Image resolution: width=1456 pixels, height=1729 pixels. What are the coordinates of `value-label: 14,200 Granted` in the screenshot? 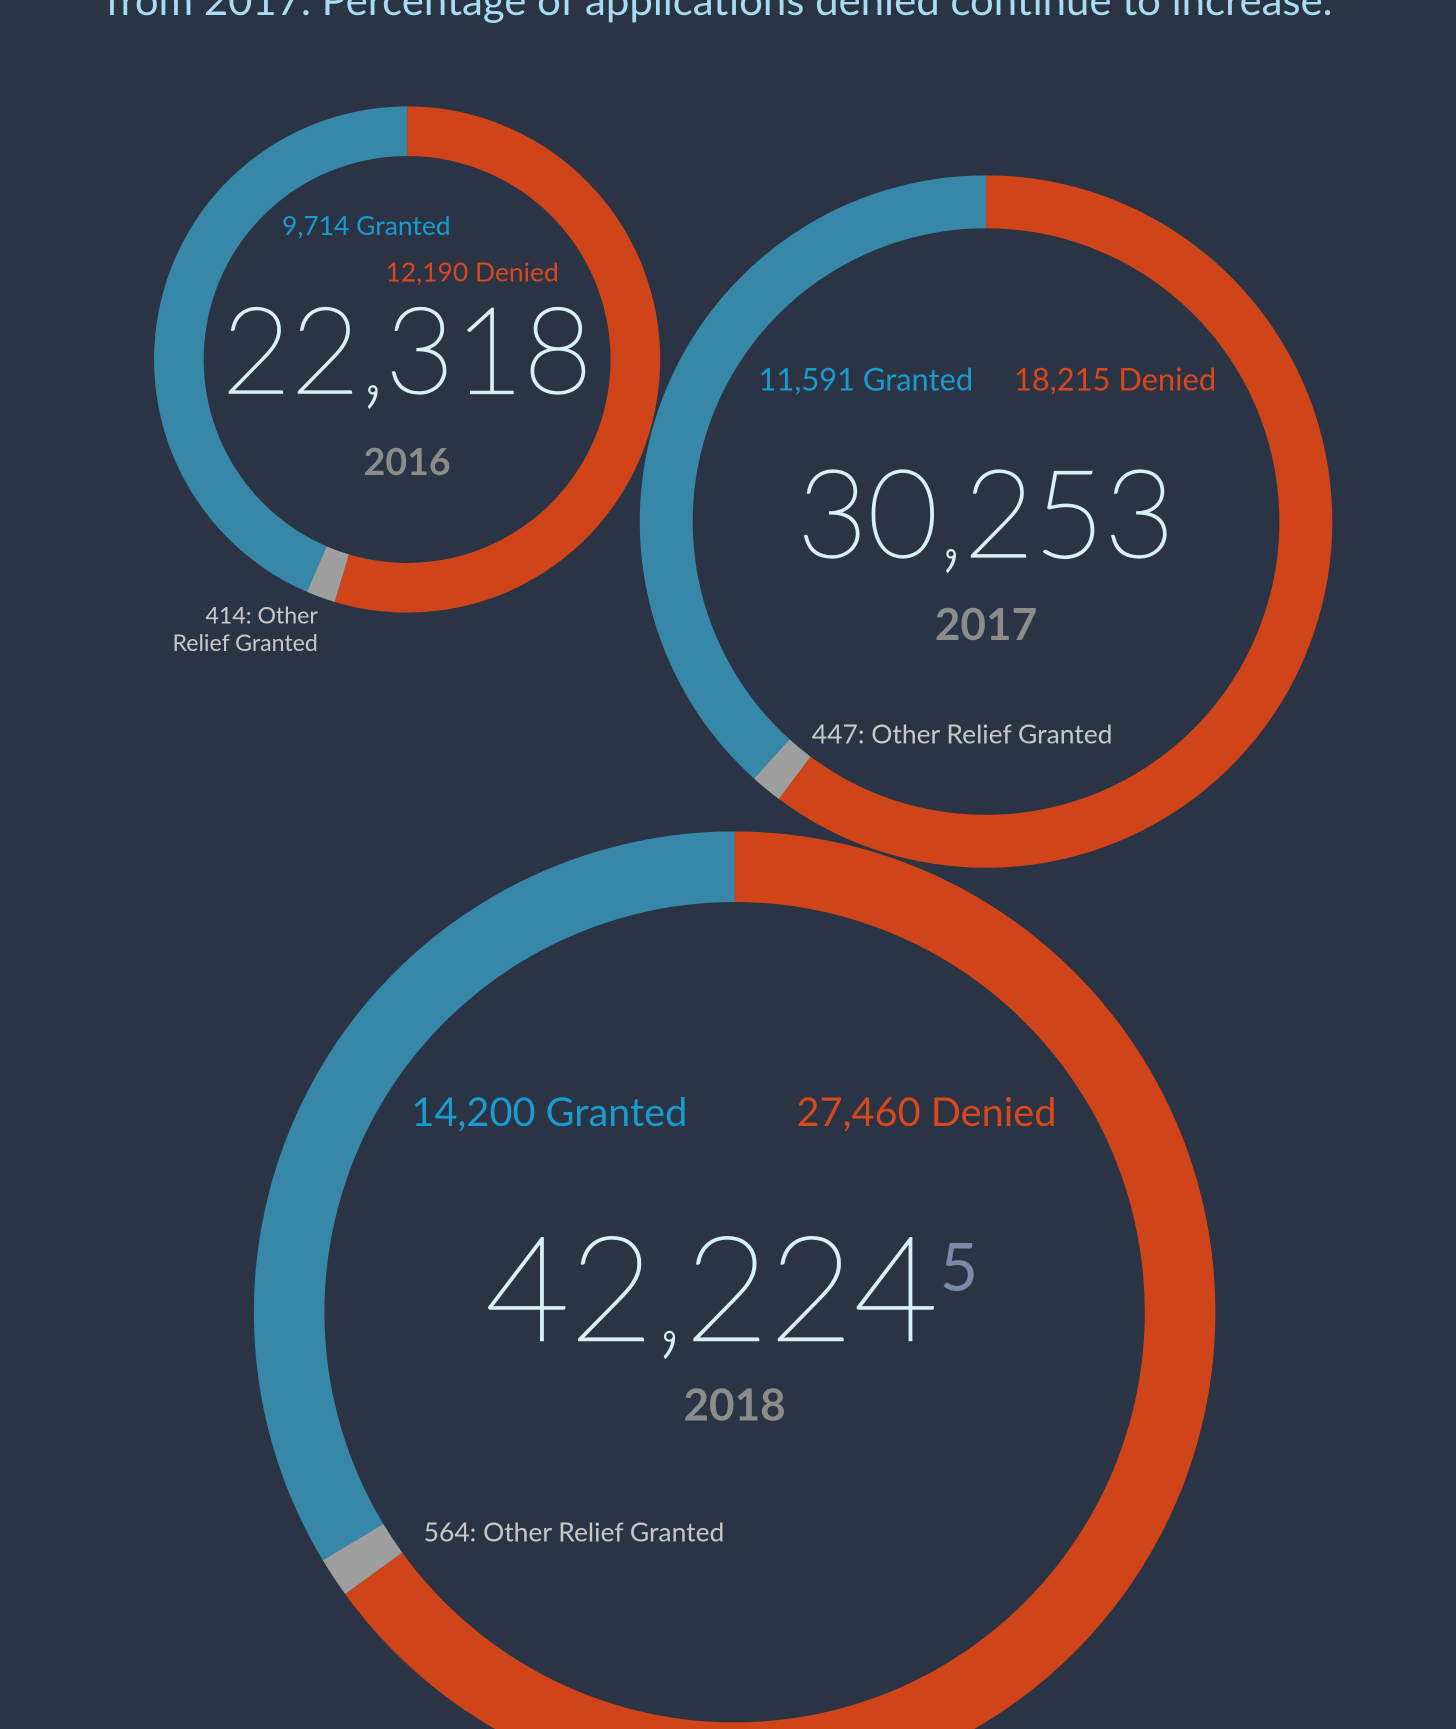 It's located at (549, 1111).